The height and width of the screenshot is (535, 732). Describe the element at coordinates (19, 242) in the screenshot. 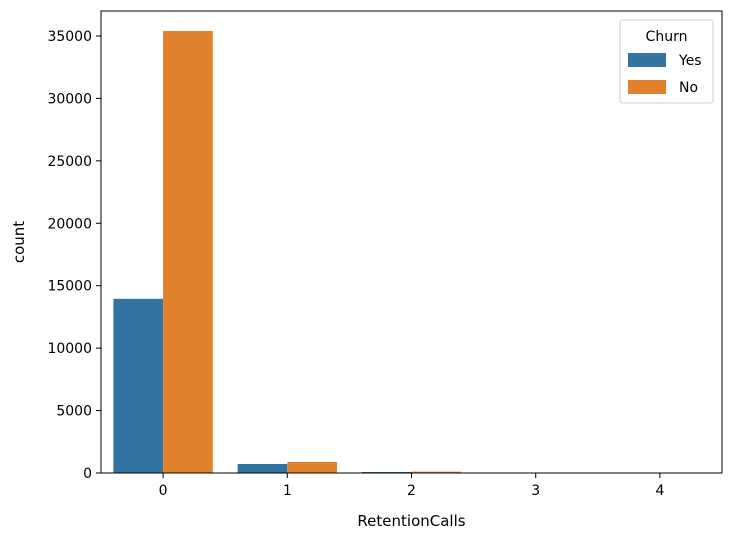

I see `y-axis-label: count` at that location.